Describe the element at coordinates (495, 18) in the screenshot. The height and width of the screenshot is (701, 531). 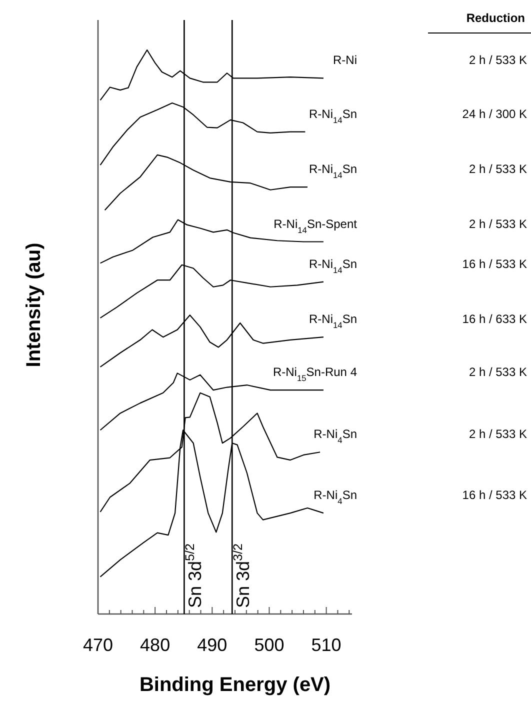
I see `text: Reduction` at that location.